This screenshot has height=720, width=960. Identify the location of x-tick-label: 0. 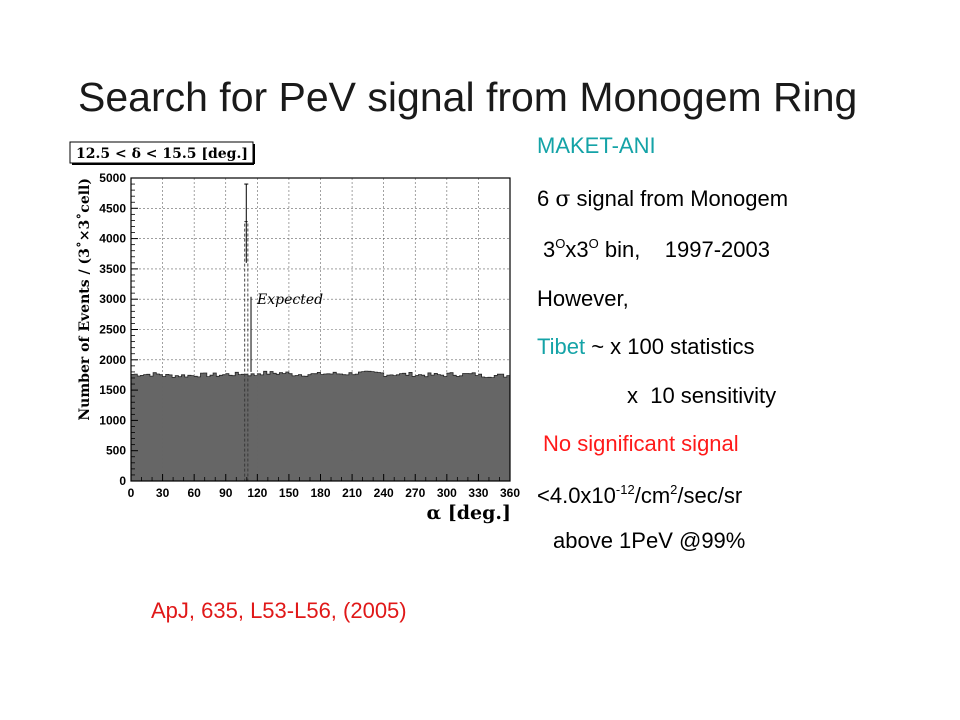
(131, 493).